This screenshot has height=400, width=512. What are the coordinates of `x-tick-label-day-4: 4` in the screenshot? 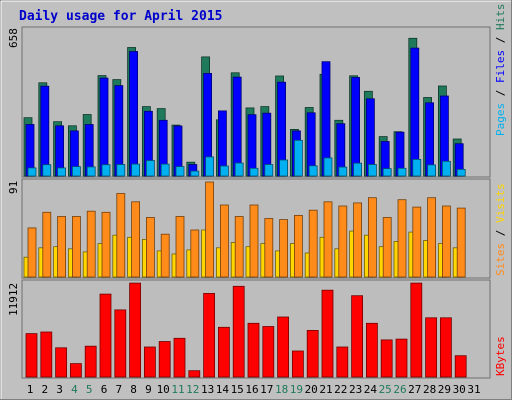 It's located at (74, 389).